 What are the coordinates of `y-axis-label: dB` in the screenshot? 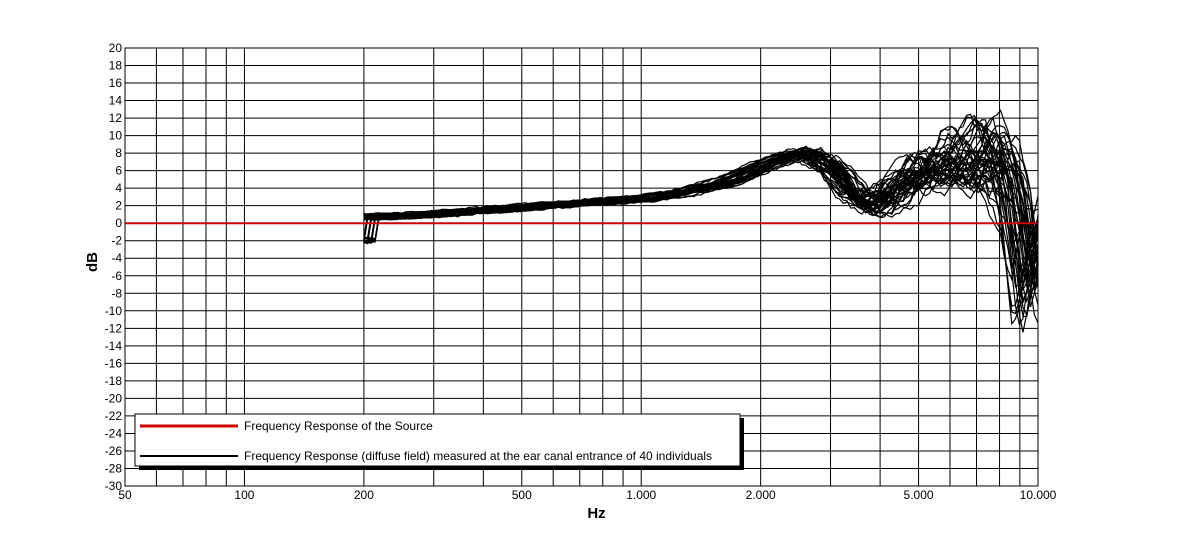 It's located at (92, 262).